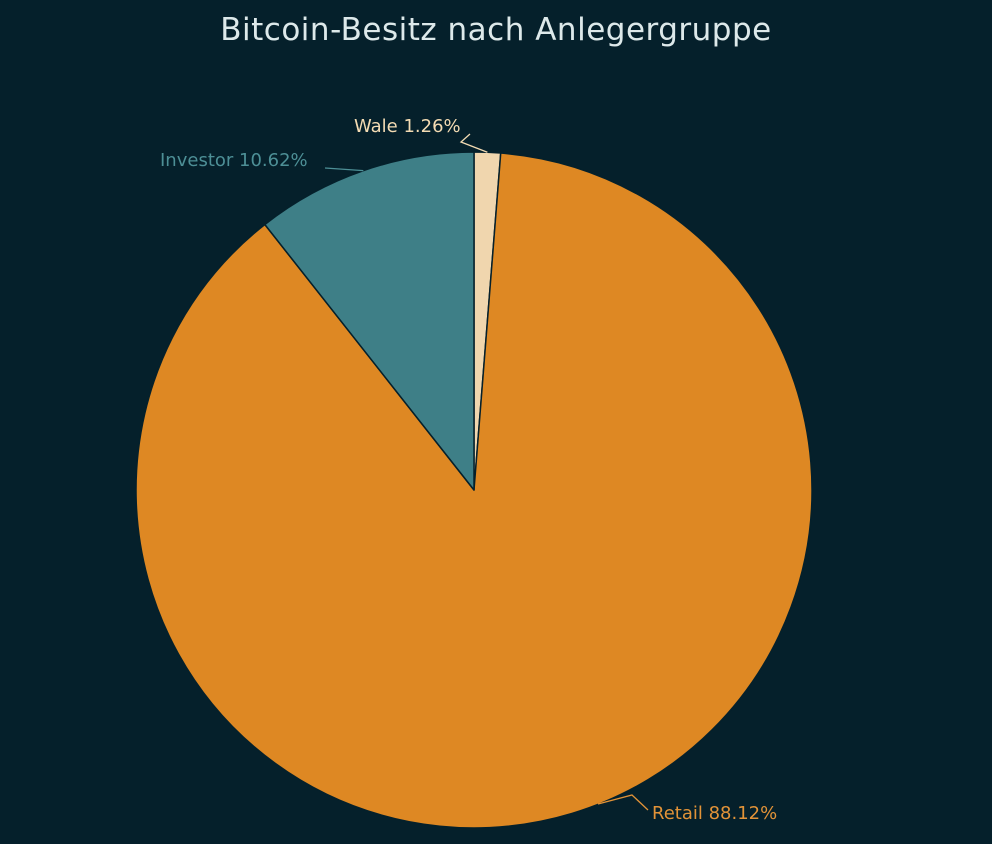 This screenshot has height=844, width=992. What do you see at coordinates (234, 160) in the screenshot?
I see `data-label-investor: Investor 10.62%` at bounding box center [234, 160].